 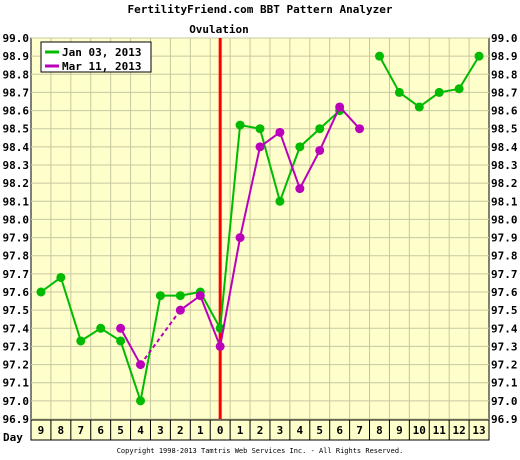 I want to click on y-tick-label-right: 98.6, so click(x=504, y=111).